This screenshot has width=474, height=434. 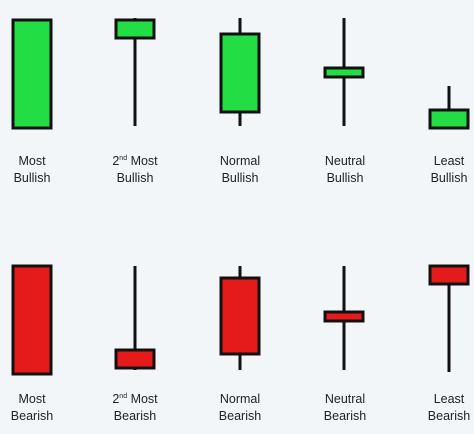 I want to click on caption-normal-bearish: Normal Bearish, so click(x=240, y=408).